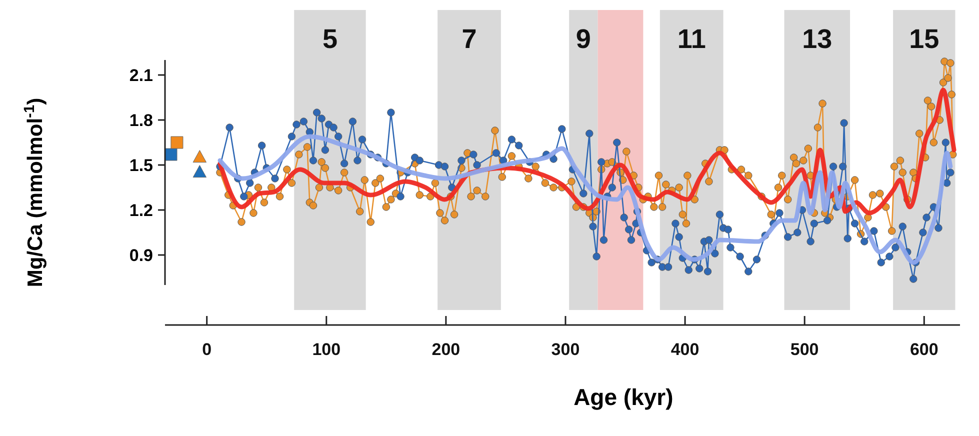 Image resolution: width=979 pixels, height=436 pixels. I want to click on x-axis-title: Age (kyr), so click(624, 397).